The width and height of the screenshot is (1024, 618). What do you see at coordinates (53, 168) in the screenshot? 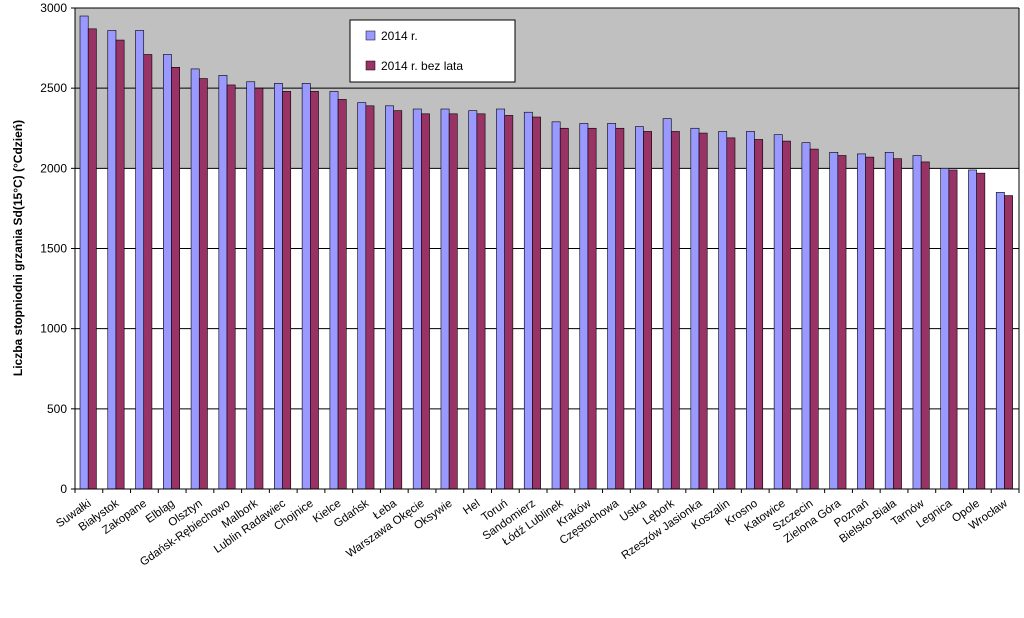
I see `y-tick-label: 2000` at bounding box center [53, 168].